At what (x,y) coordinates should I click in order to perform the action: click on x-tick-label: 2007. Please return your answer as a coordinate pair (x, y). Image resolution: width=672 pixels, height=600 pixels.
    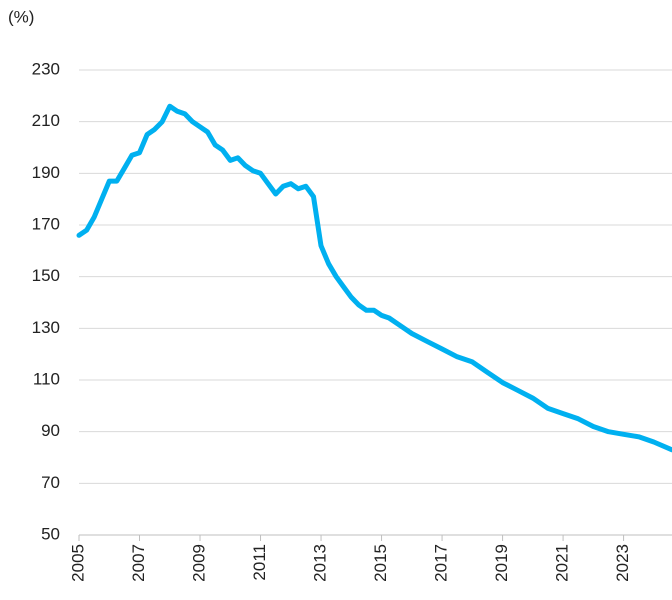
    Looking at the image, I should click on (138, 563).